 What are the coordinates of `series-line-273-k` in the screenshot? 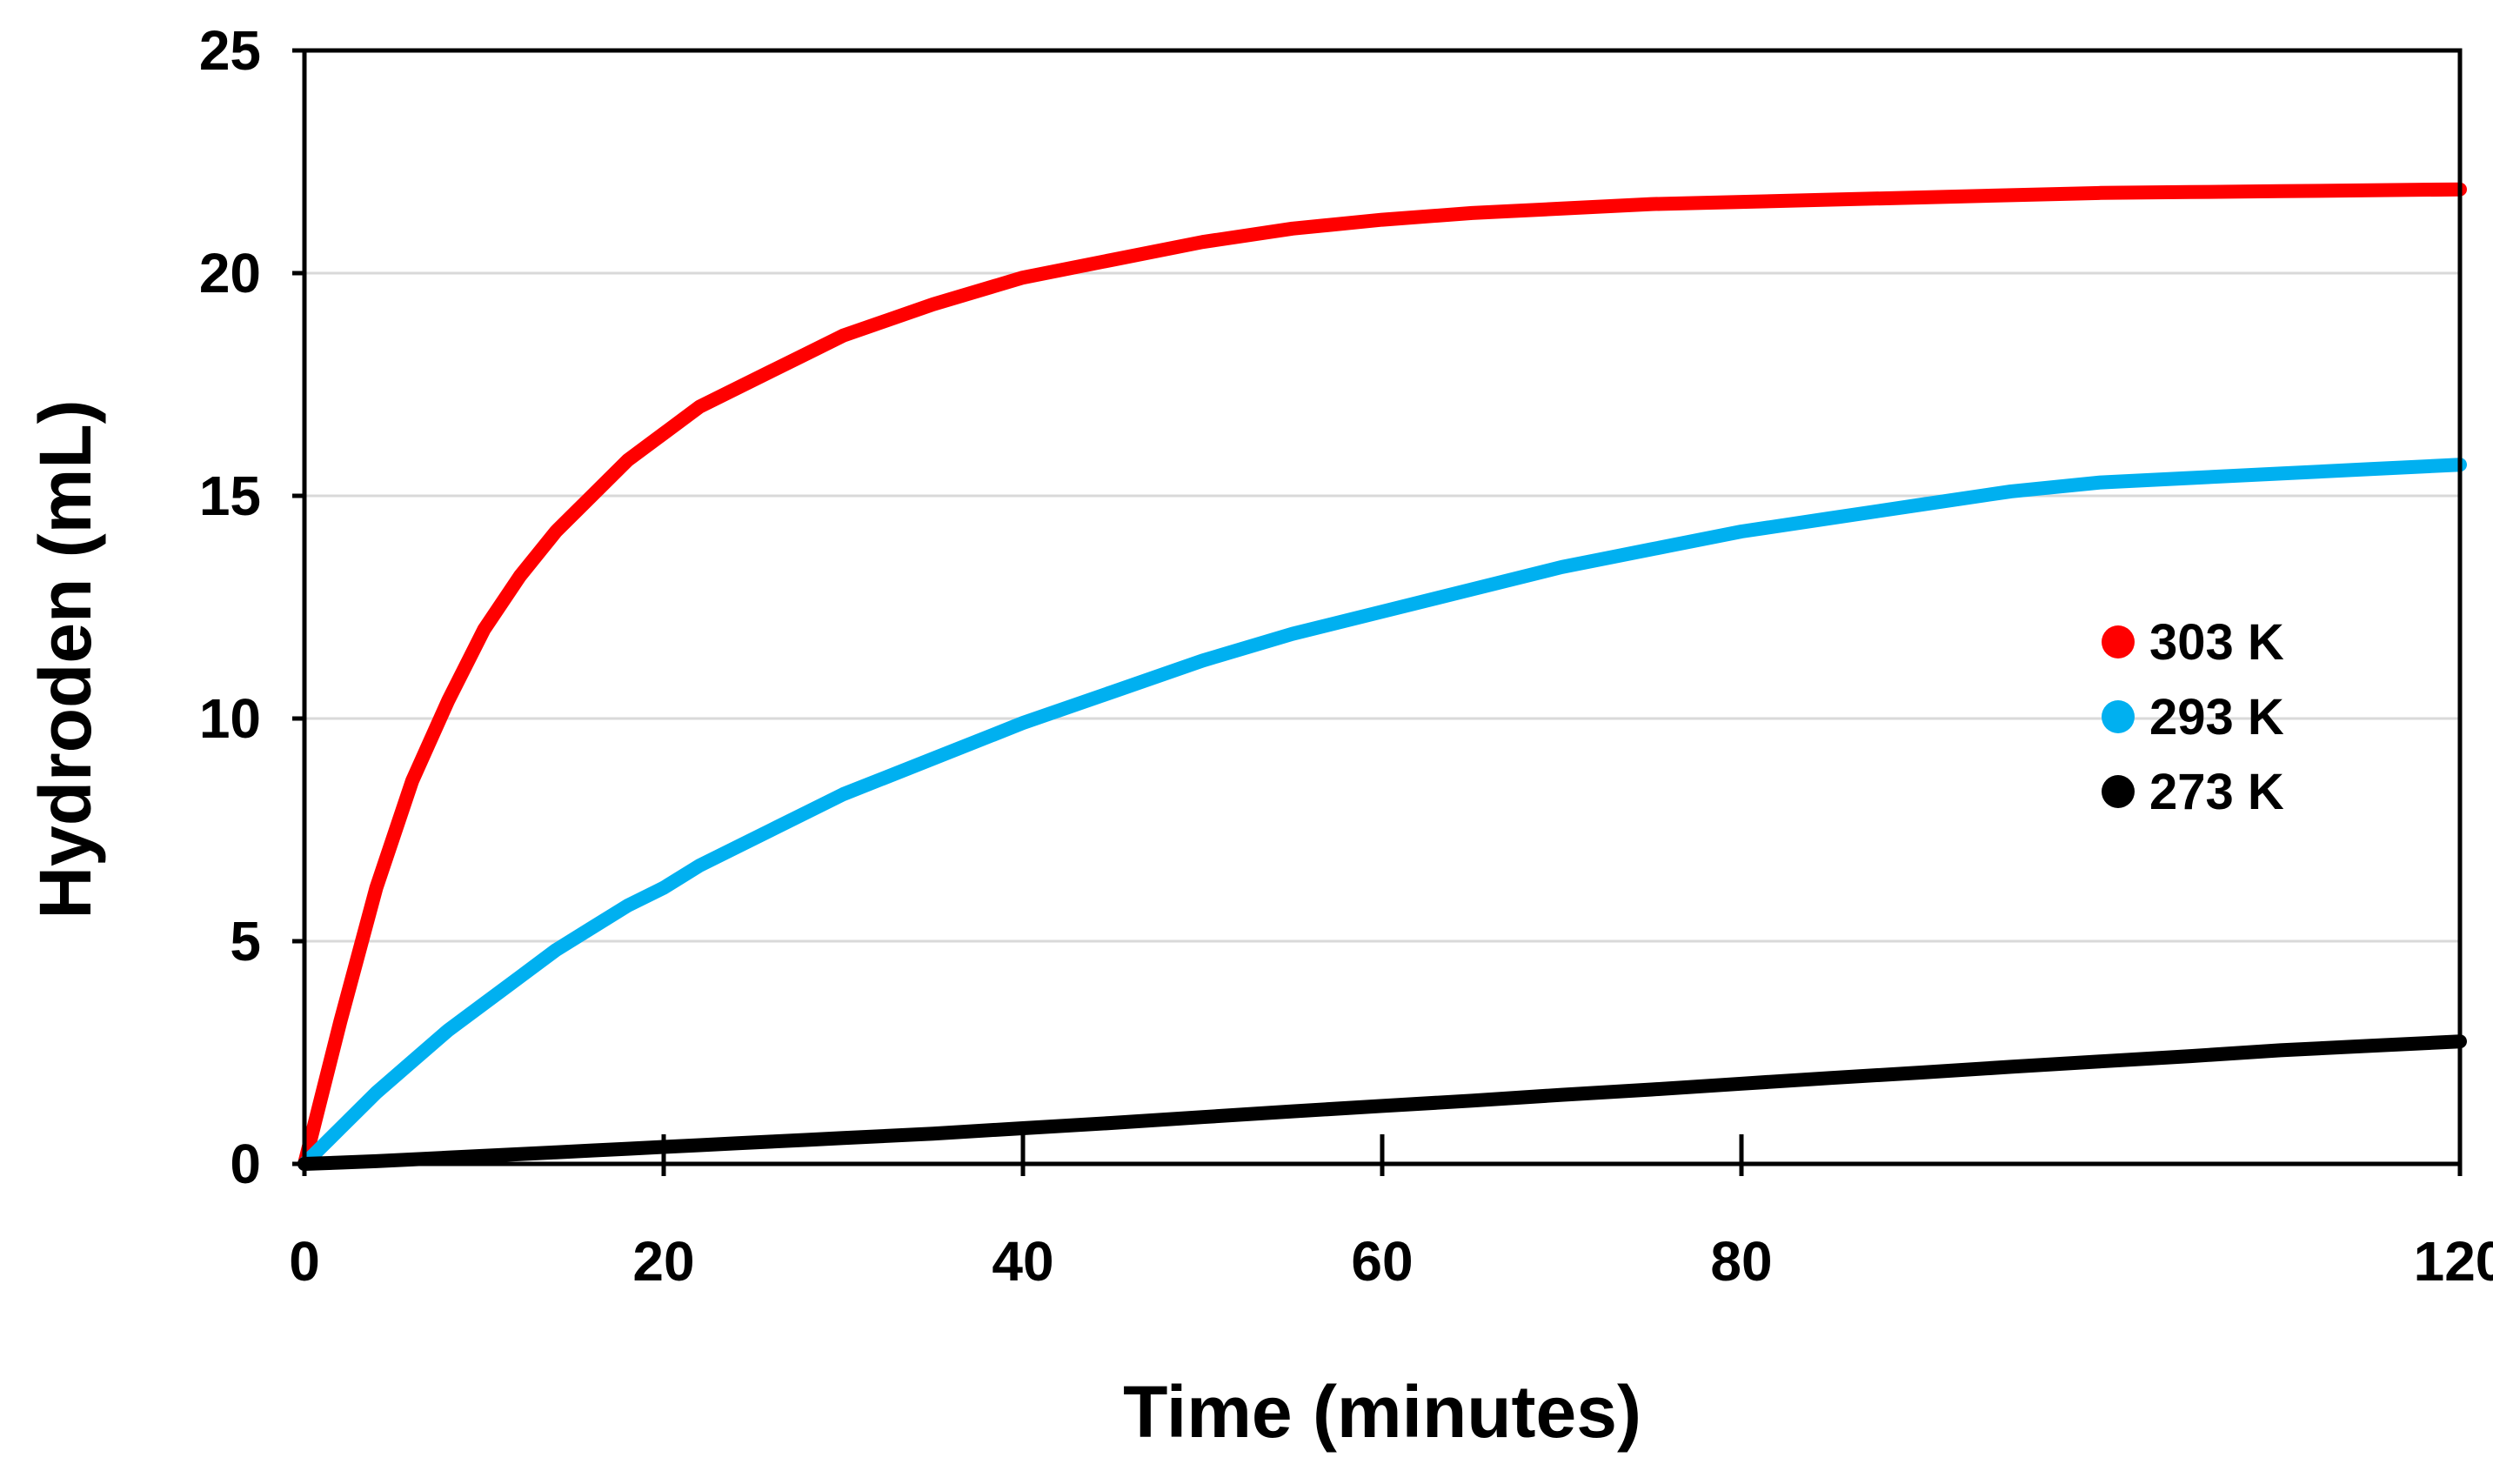 It's located at (1382, 1103).